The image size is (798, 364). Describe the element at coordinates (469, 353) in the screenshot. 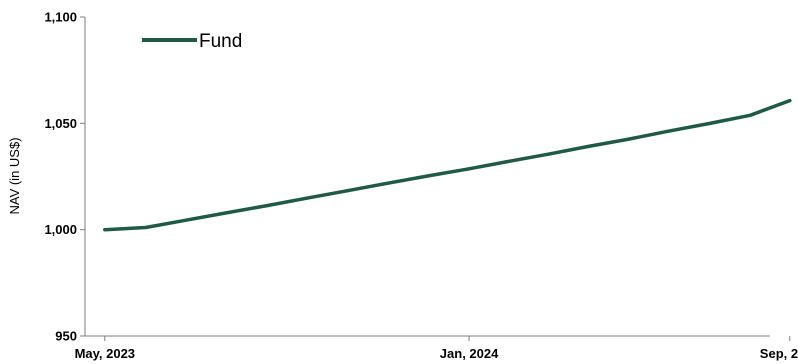

I see `x-tick-label: Jan, 2024` at that location.